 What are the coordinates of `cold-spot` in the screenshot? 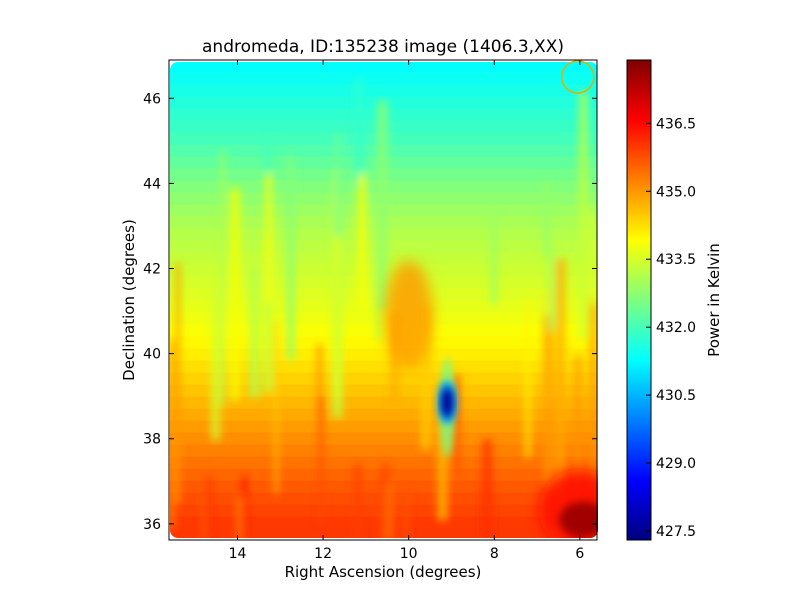 It's located at (447, 402).